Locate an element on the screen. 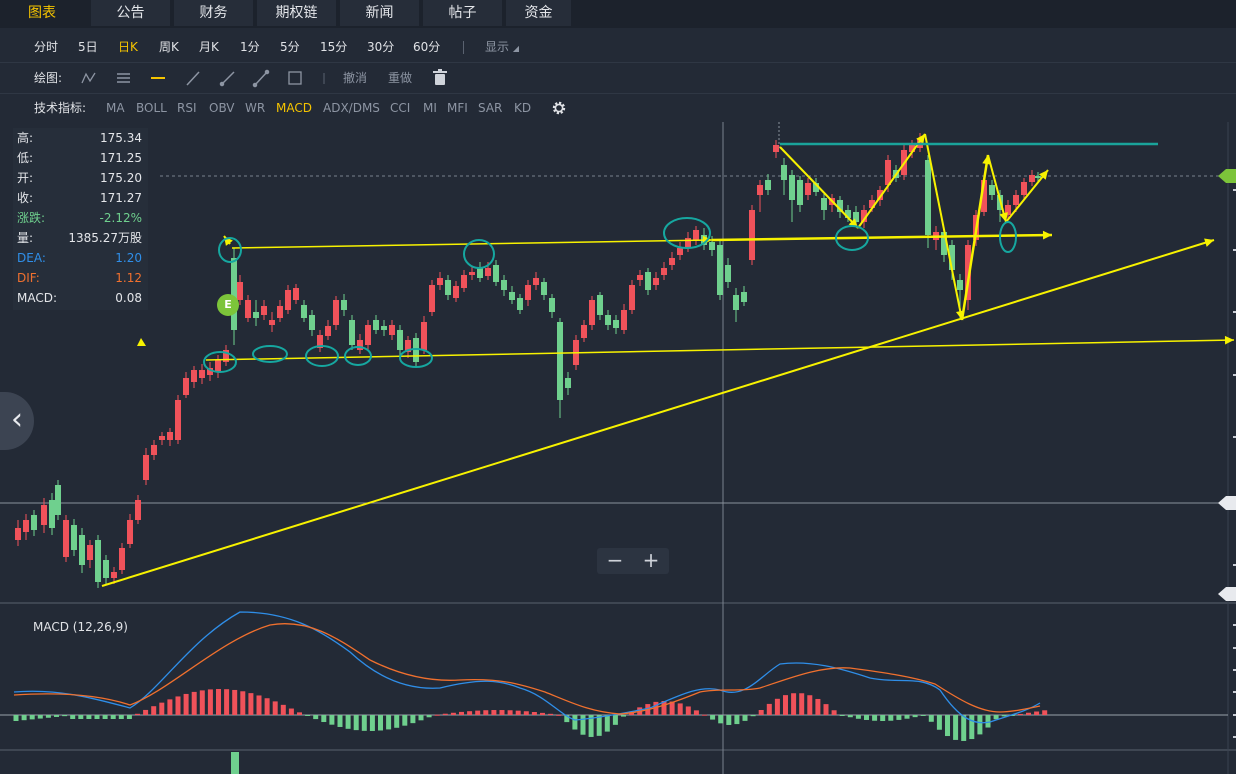  fib-lines-tool-icon is located at coordinates (123, 78).